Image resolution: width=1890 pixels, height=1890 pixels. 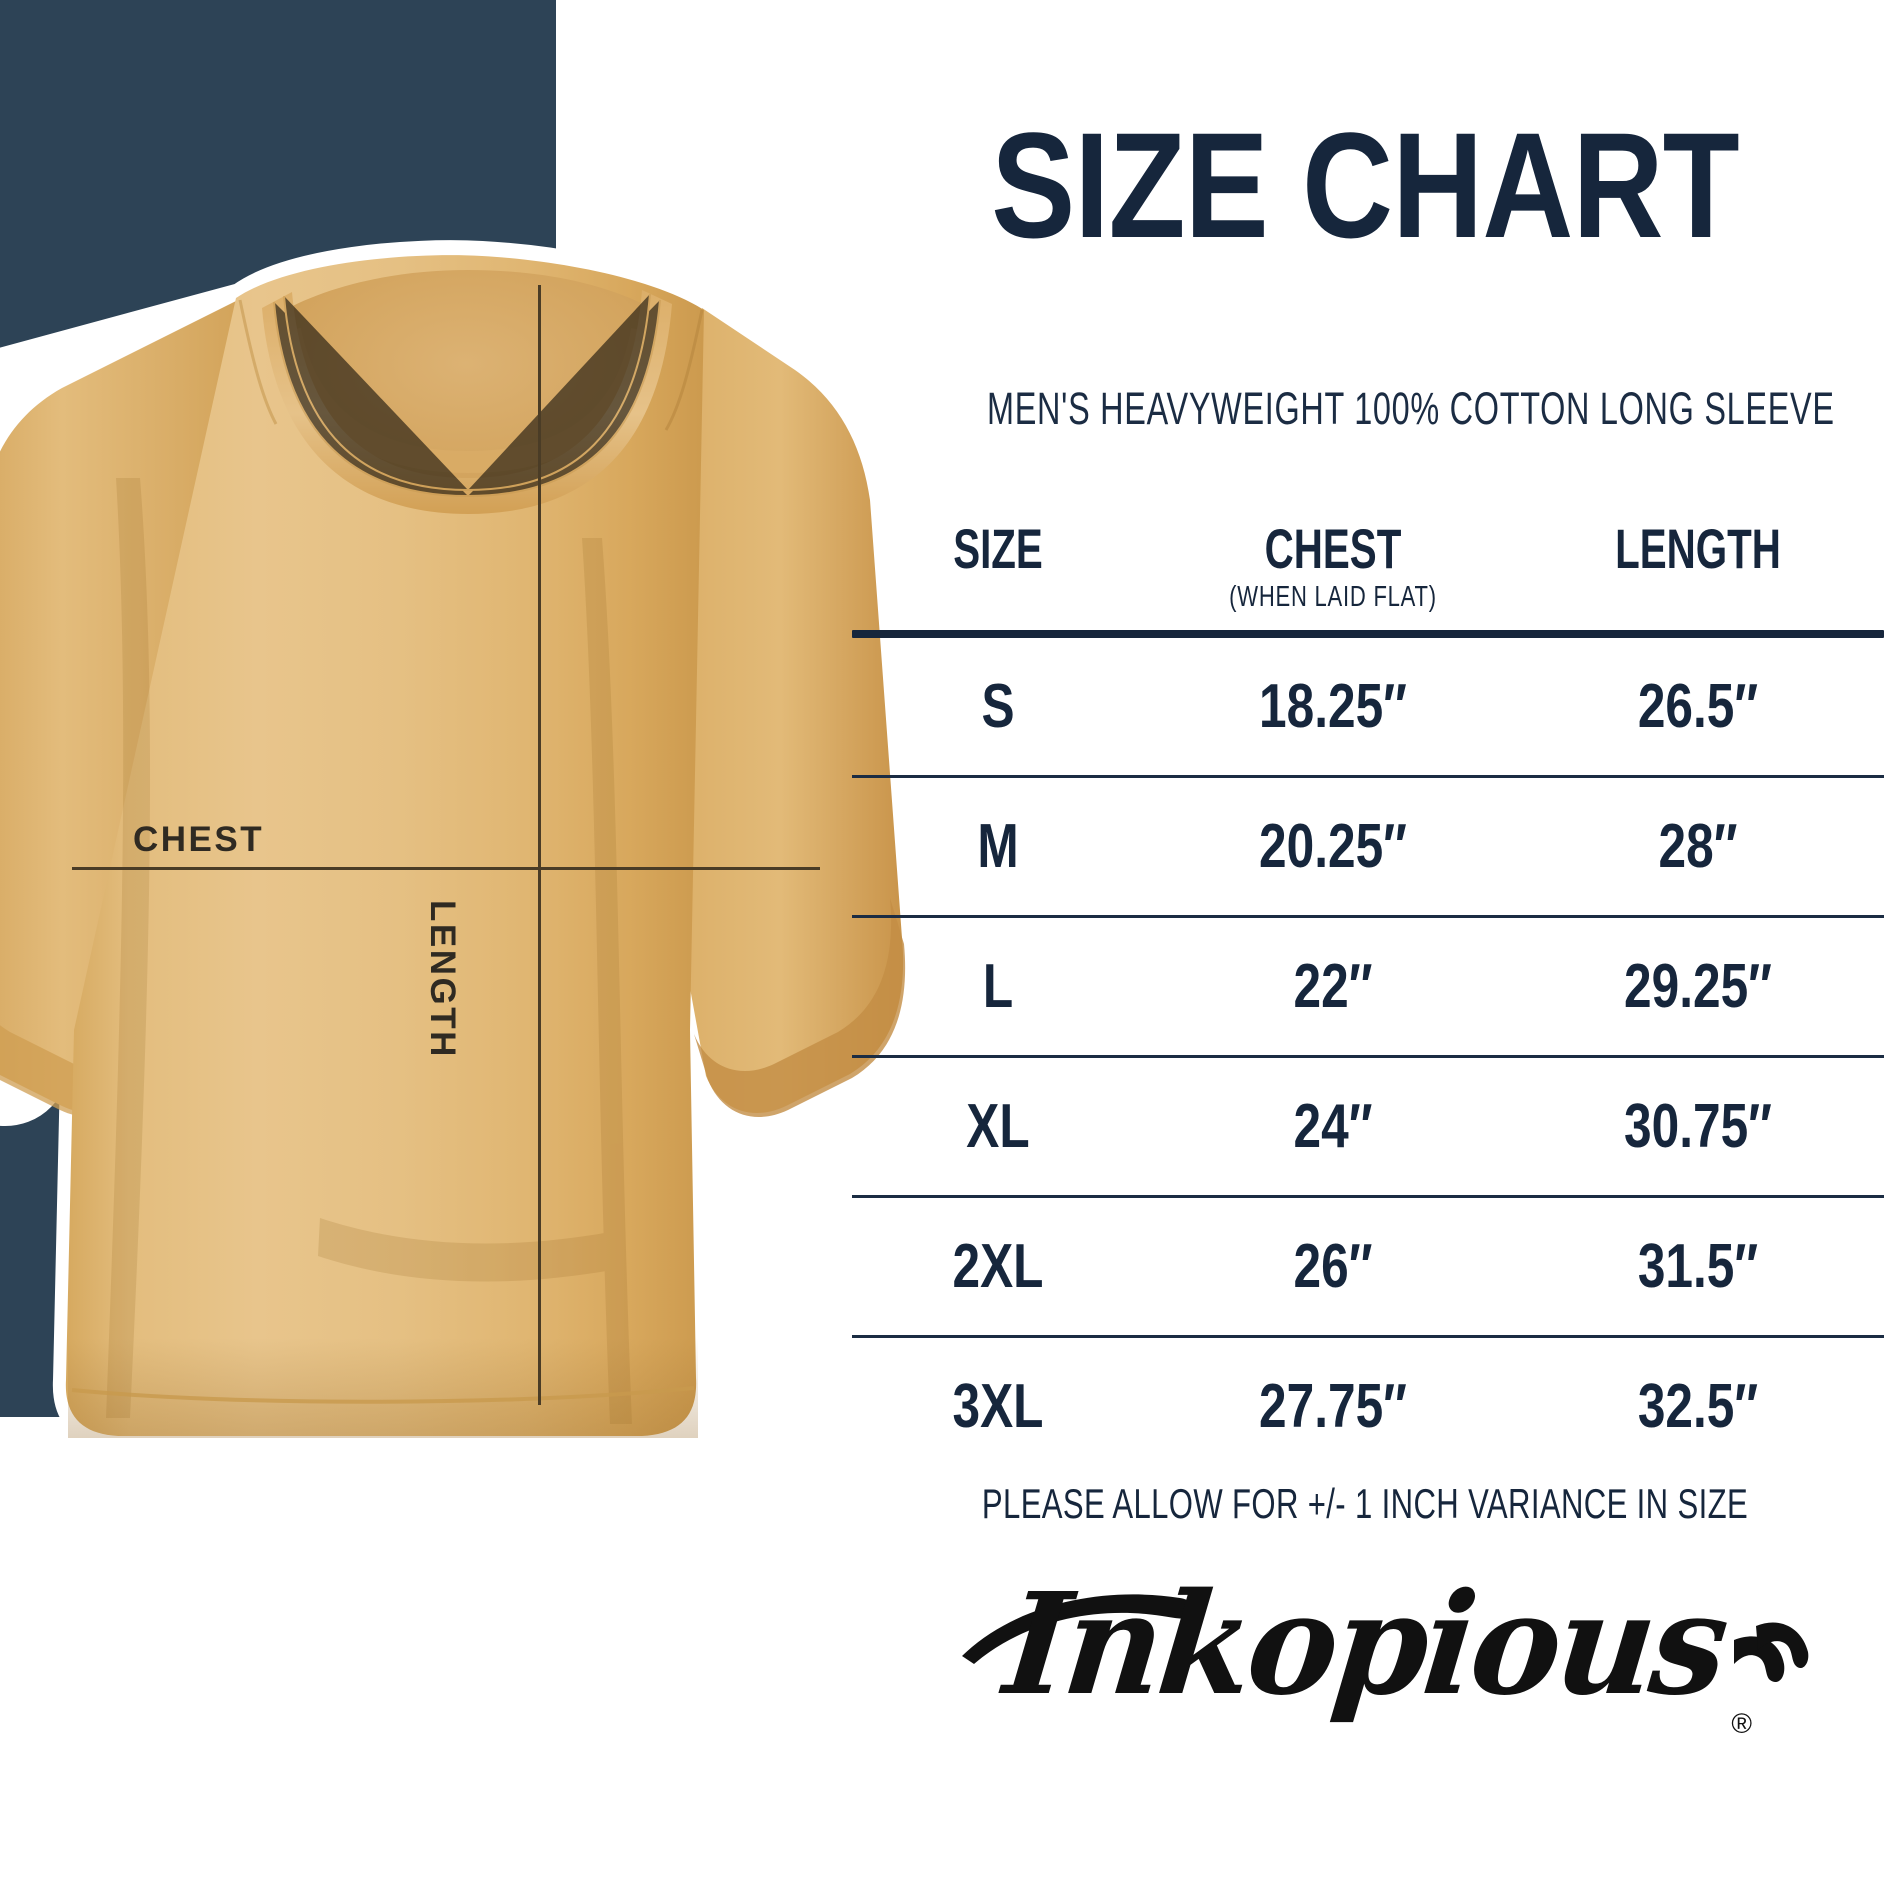 I want to click on table-row: 2XL 26″ 31.5″, so click(x=1368, y=1266).